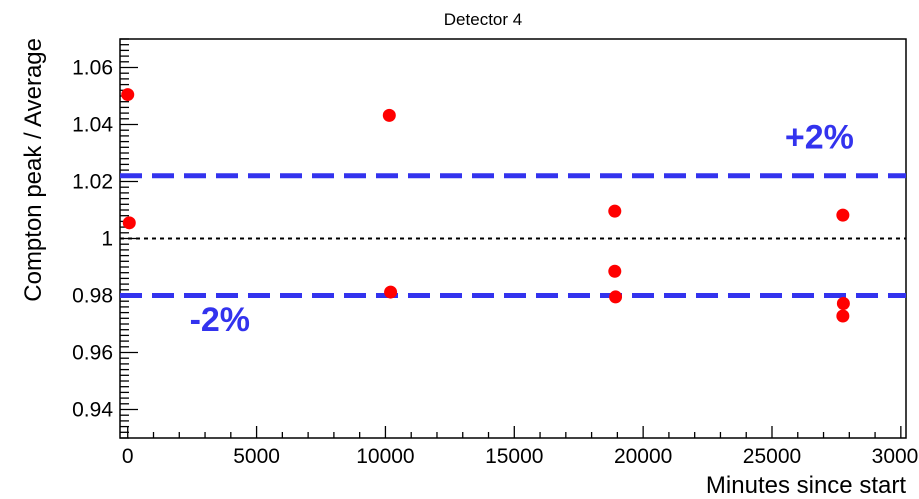 The image size is (919, 499). I want to click on y-tick-label: 1.04, so click(92, 125).